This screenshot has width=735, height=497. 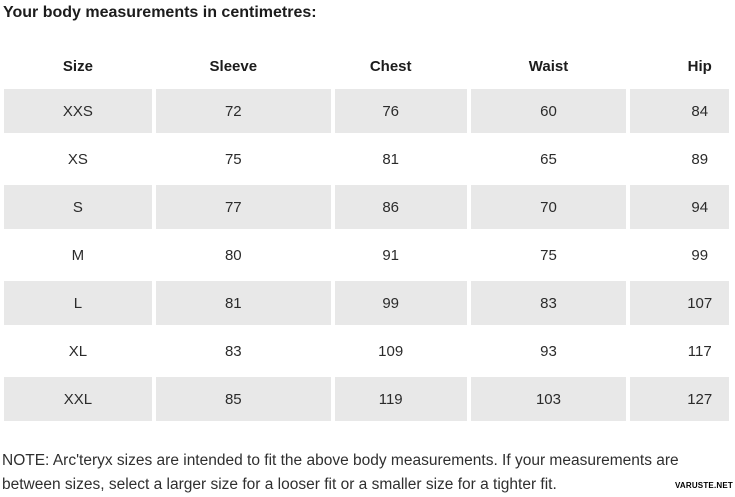 I want to click on waist-cell: 70, so click(x=548, y=207).